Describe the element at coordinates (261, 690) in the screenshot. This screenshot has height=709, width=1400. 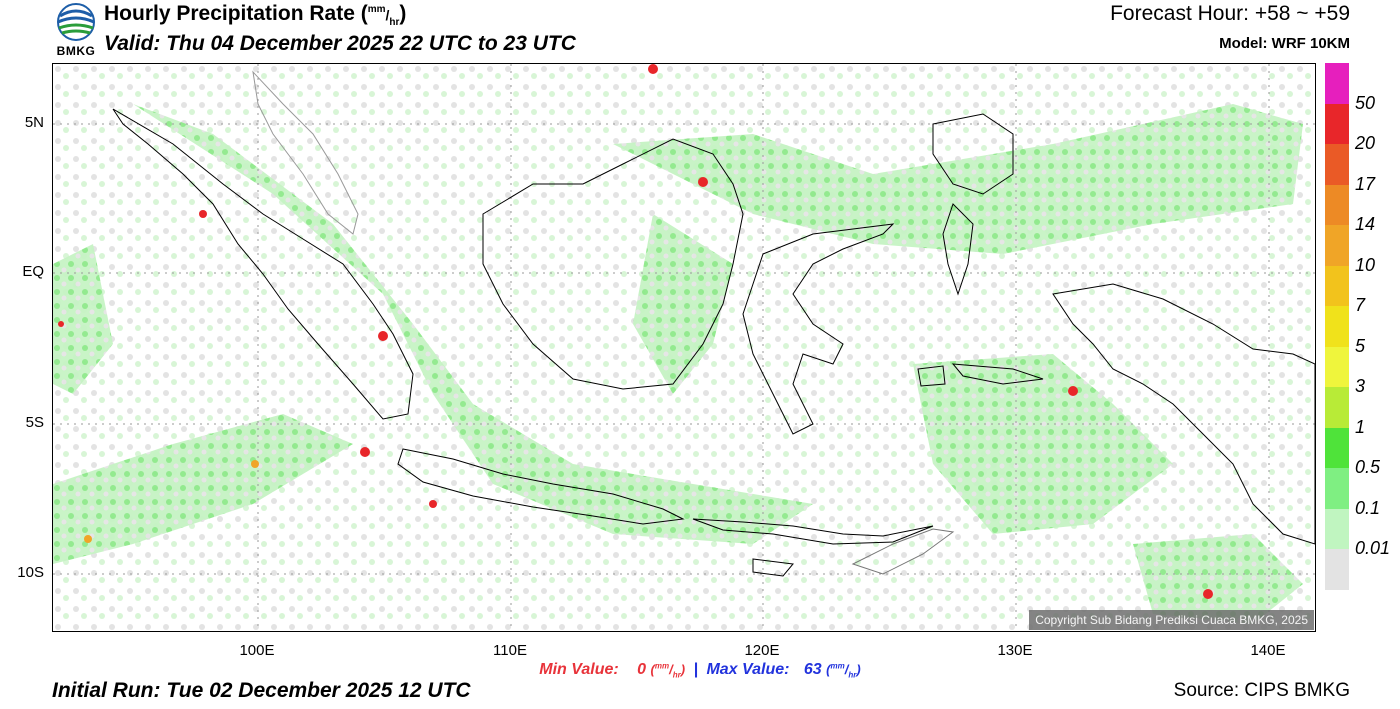
I see `initial-run: Initial Run: Tue 02 December 2025 12 UTC` at that location.